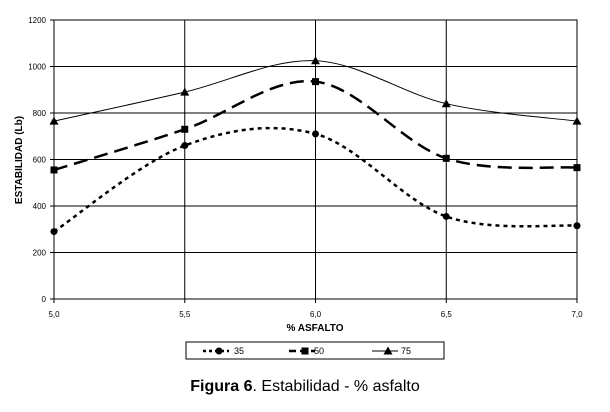  I want to click on x-axis-ticks: 5,0 5,5 6,0 6,5 7,0, so click(315, 309).